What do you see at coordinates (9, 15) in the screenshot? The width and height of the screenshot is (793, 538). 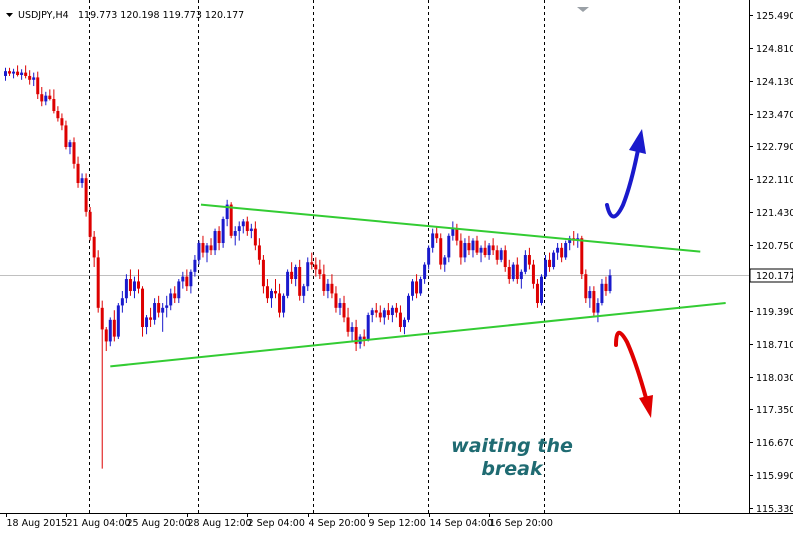 I see `triangle-down-icon` at bounding box center [9, 15].